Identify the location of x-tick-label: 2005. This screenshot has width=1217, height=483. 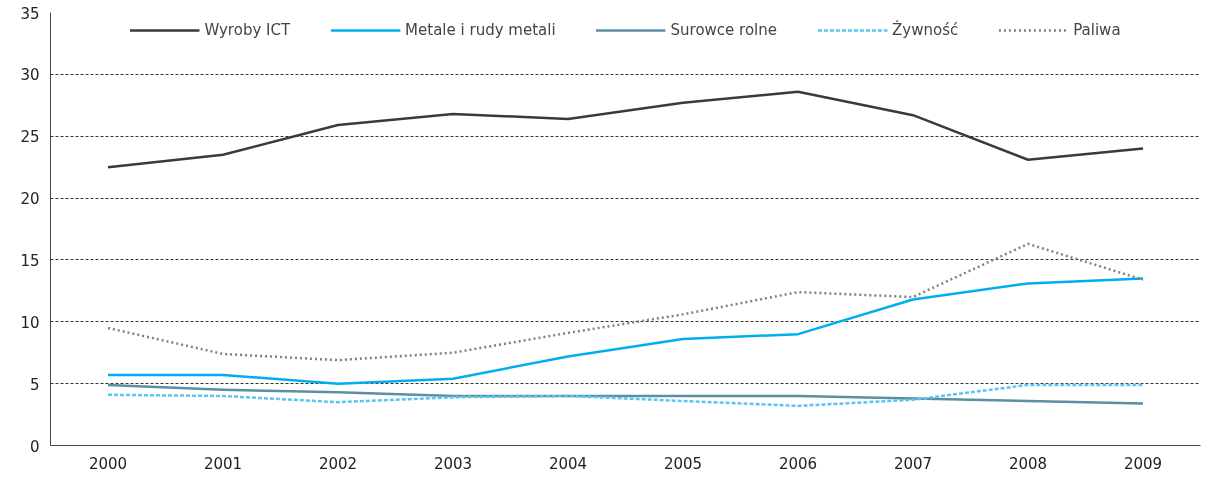
(683, 463).